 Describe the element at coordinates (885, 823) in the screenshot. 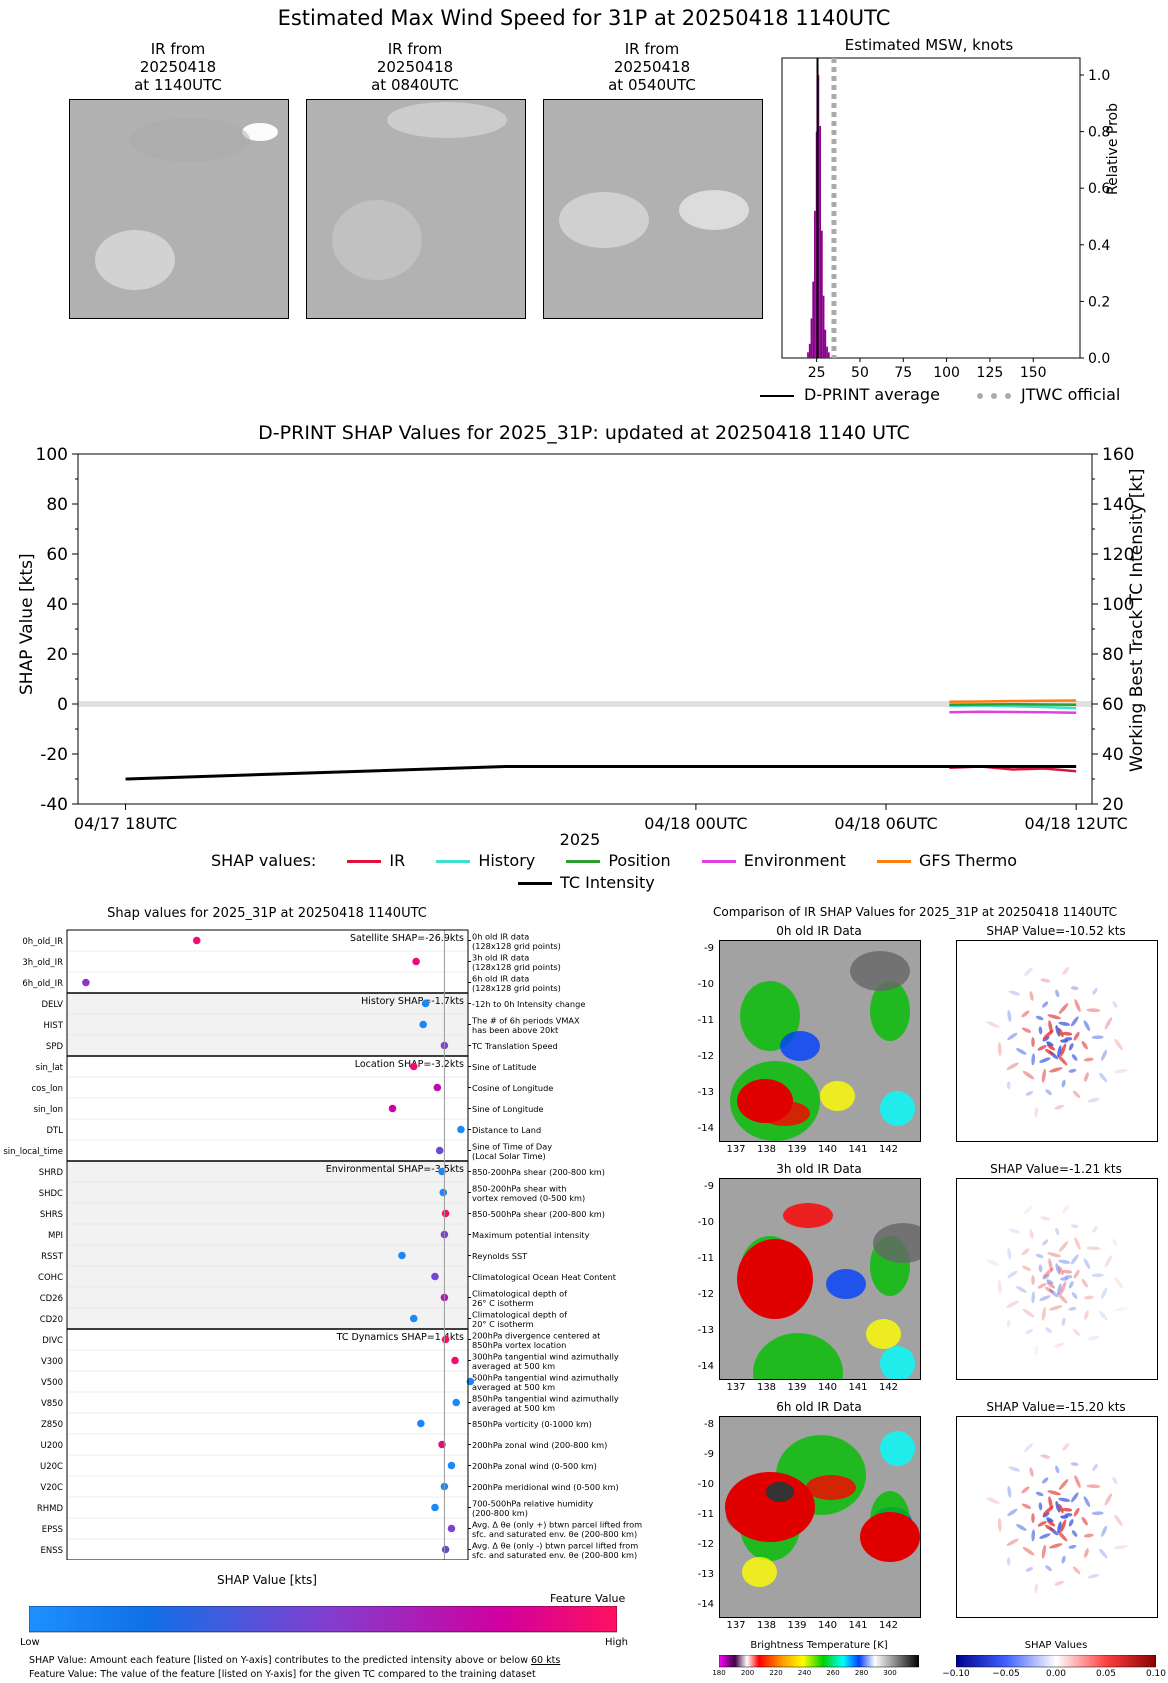

I see `ts-xtick-label: 04/18 06UTC` at that location.